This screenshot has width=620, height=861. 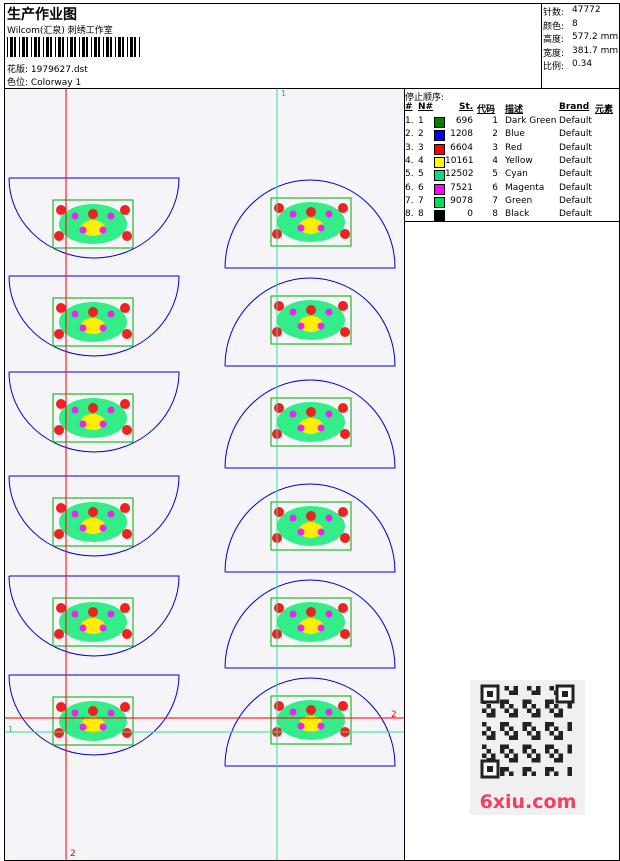 I want to click on stat-label: 针数:, so click(x=554, y=13).